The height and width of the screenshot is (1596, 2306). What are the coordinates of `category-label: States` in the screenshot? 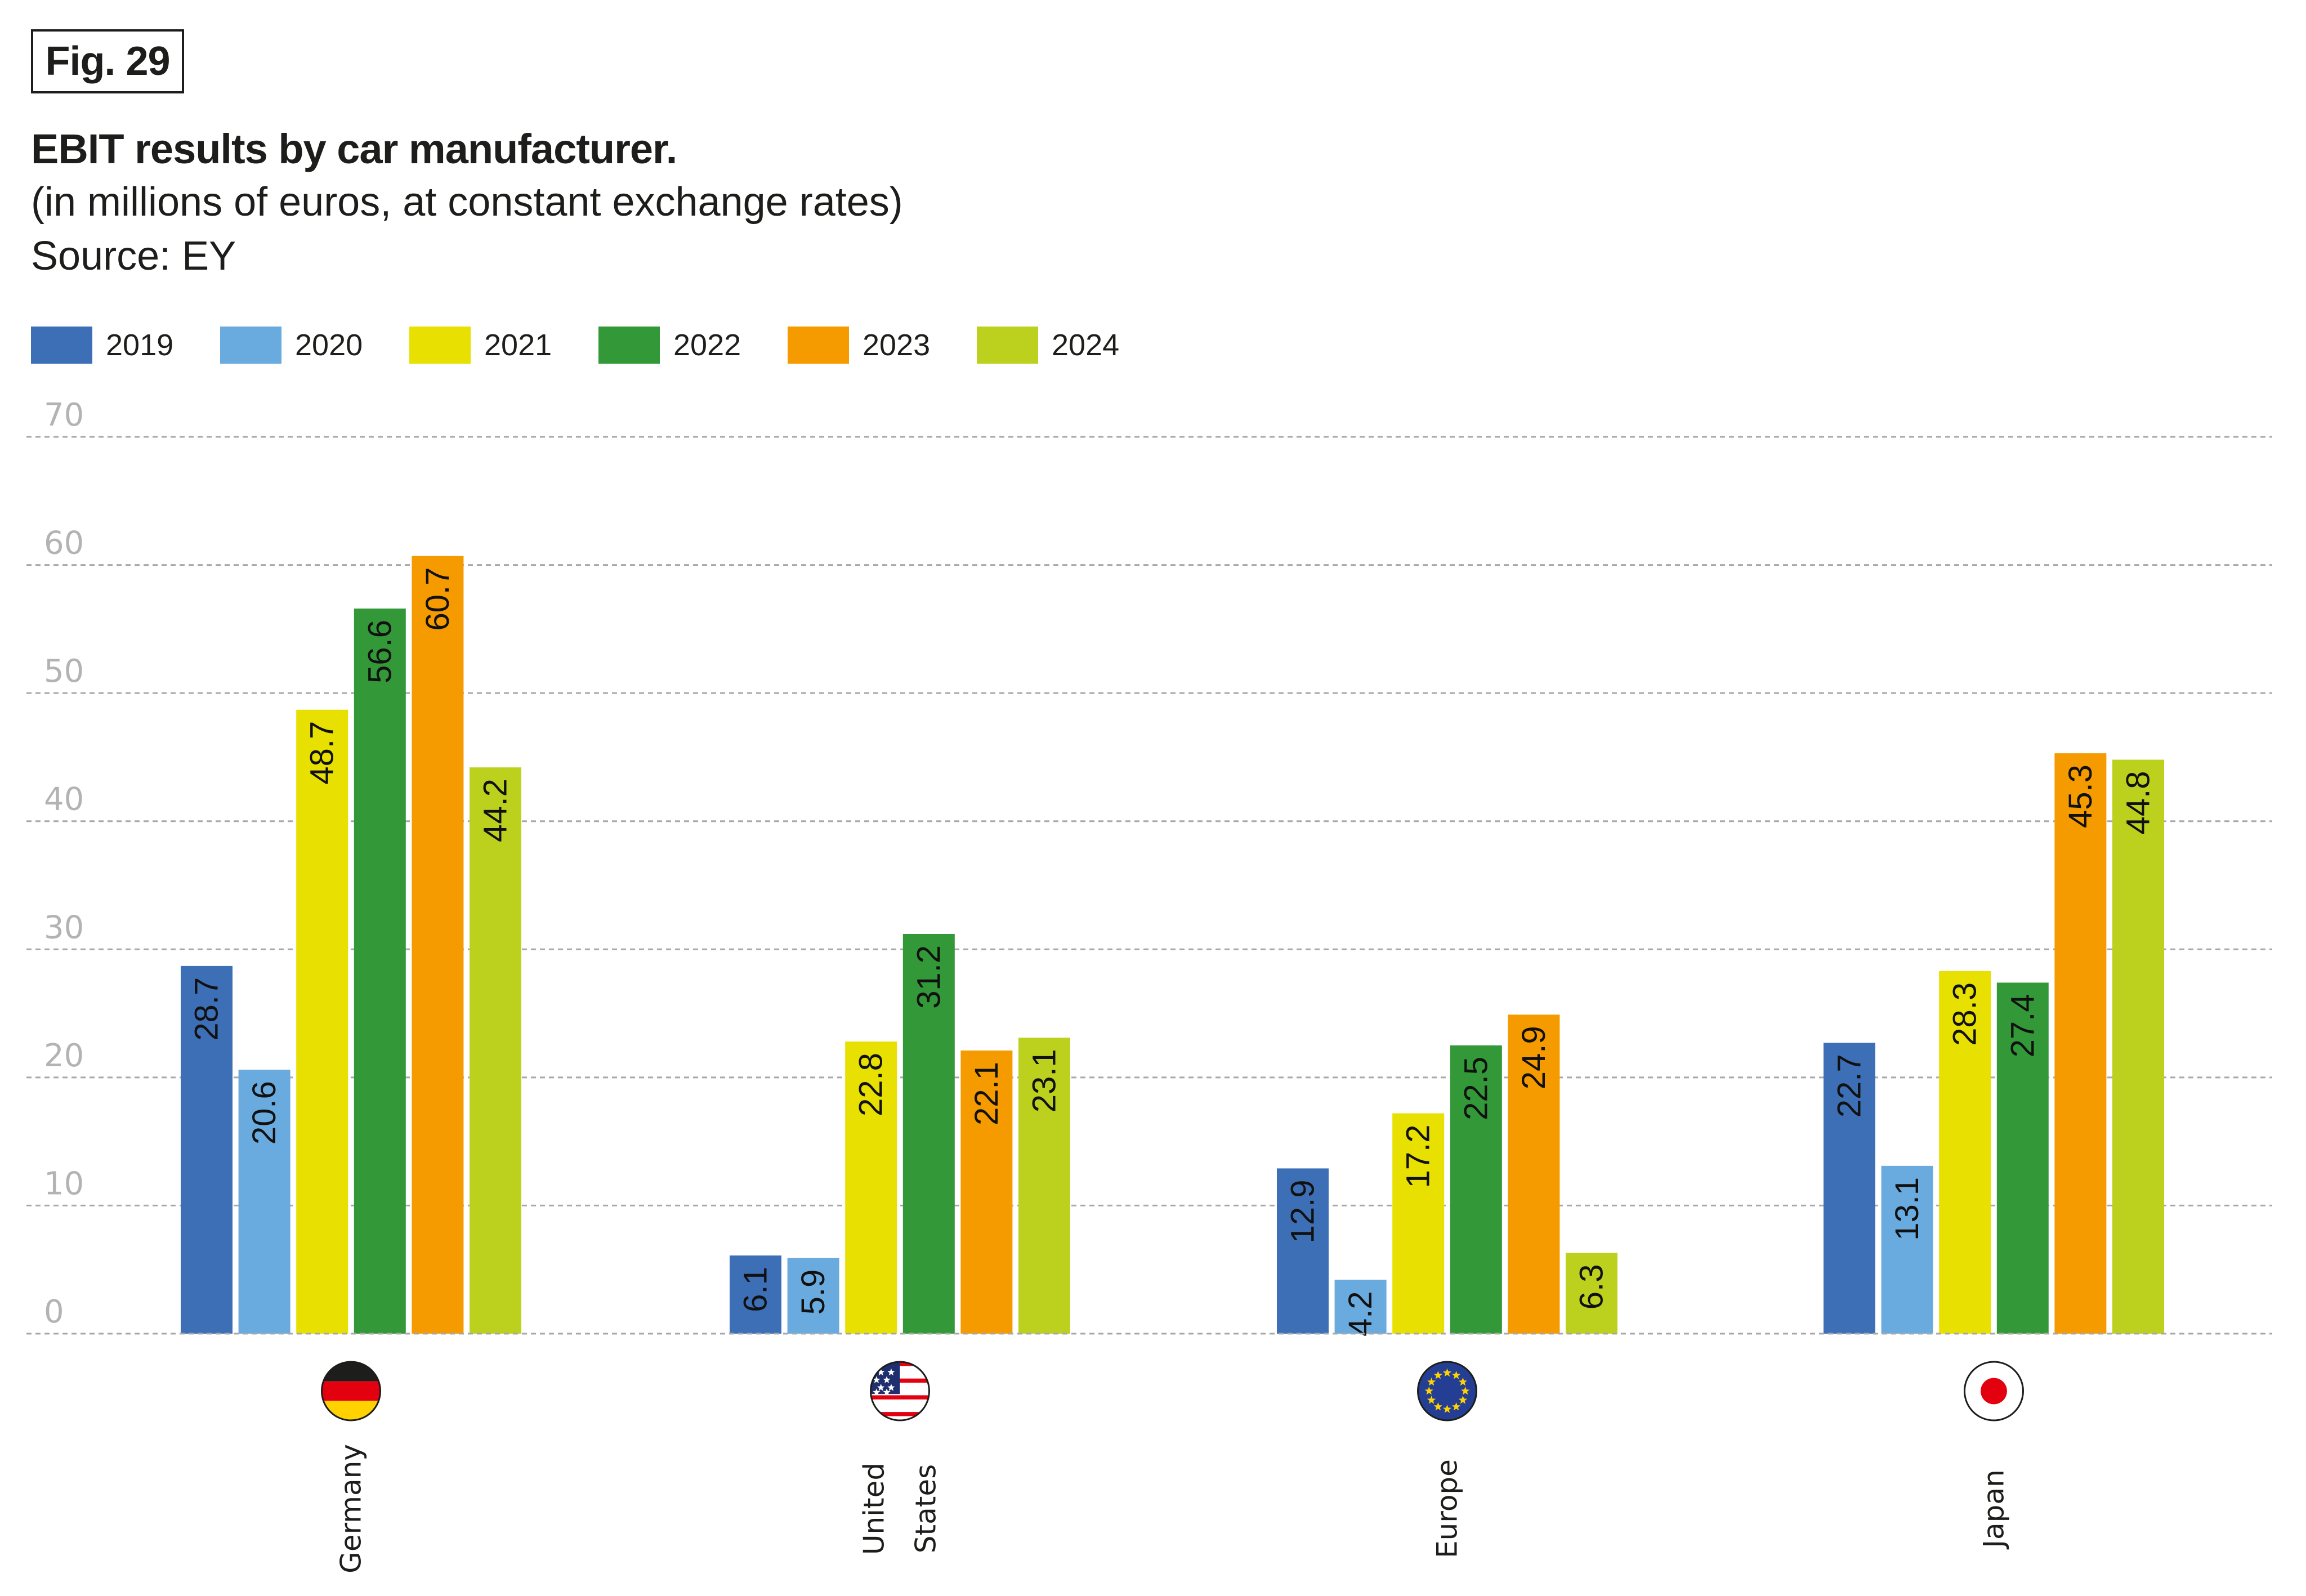 It's located at (926, 1509).